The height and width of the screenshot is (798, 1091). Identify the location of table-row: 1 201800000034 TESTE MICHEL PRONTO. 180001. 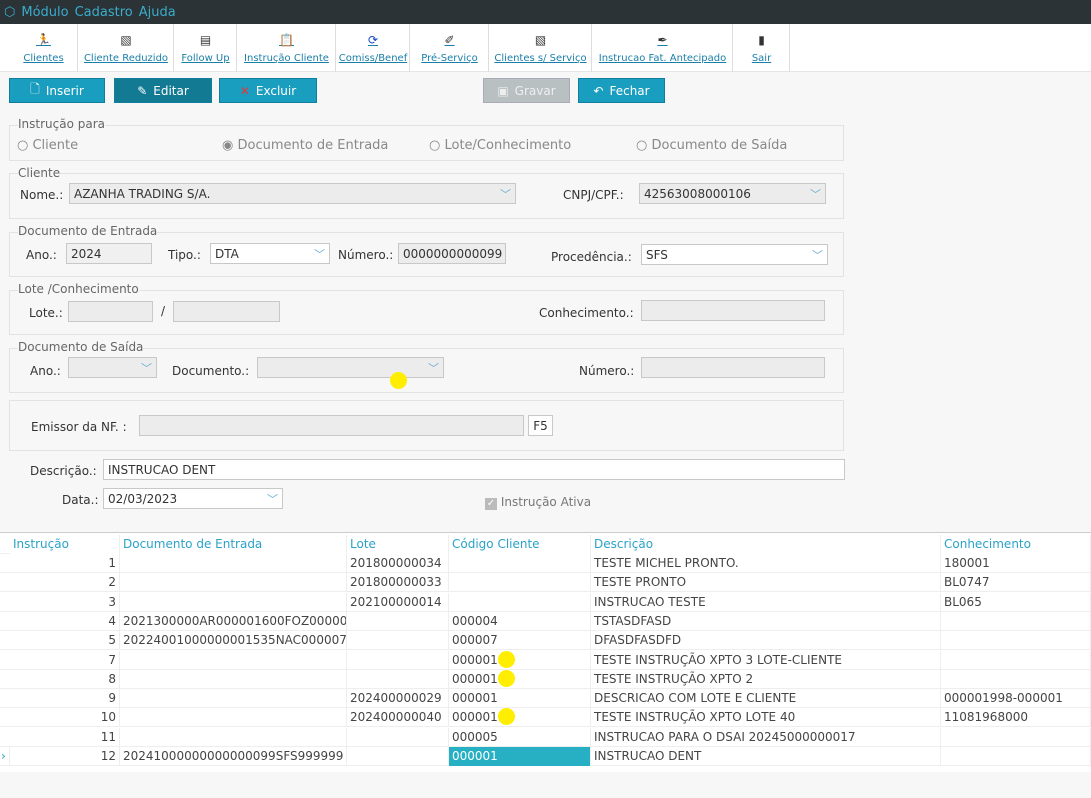
(545, 563).